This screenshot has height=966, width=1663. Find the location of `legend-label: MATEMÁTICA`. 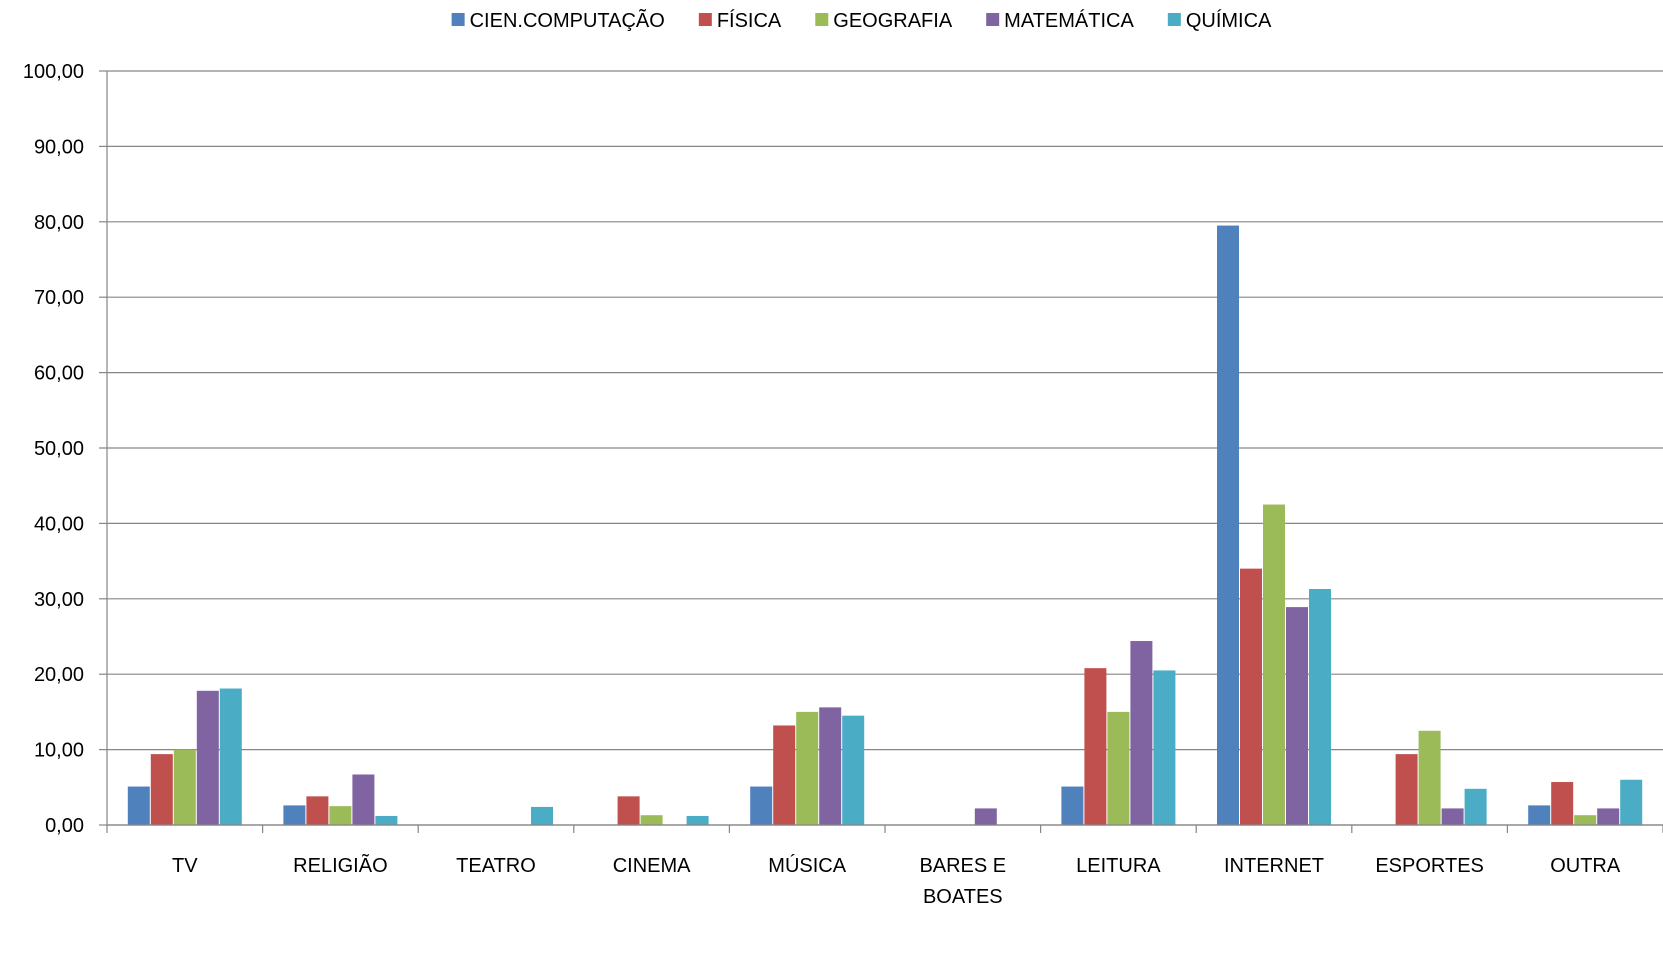

legend-label: MATEMÁTICA is located at coordinates (1069, 20).